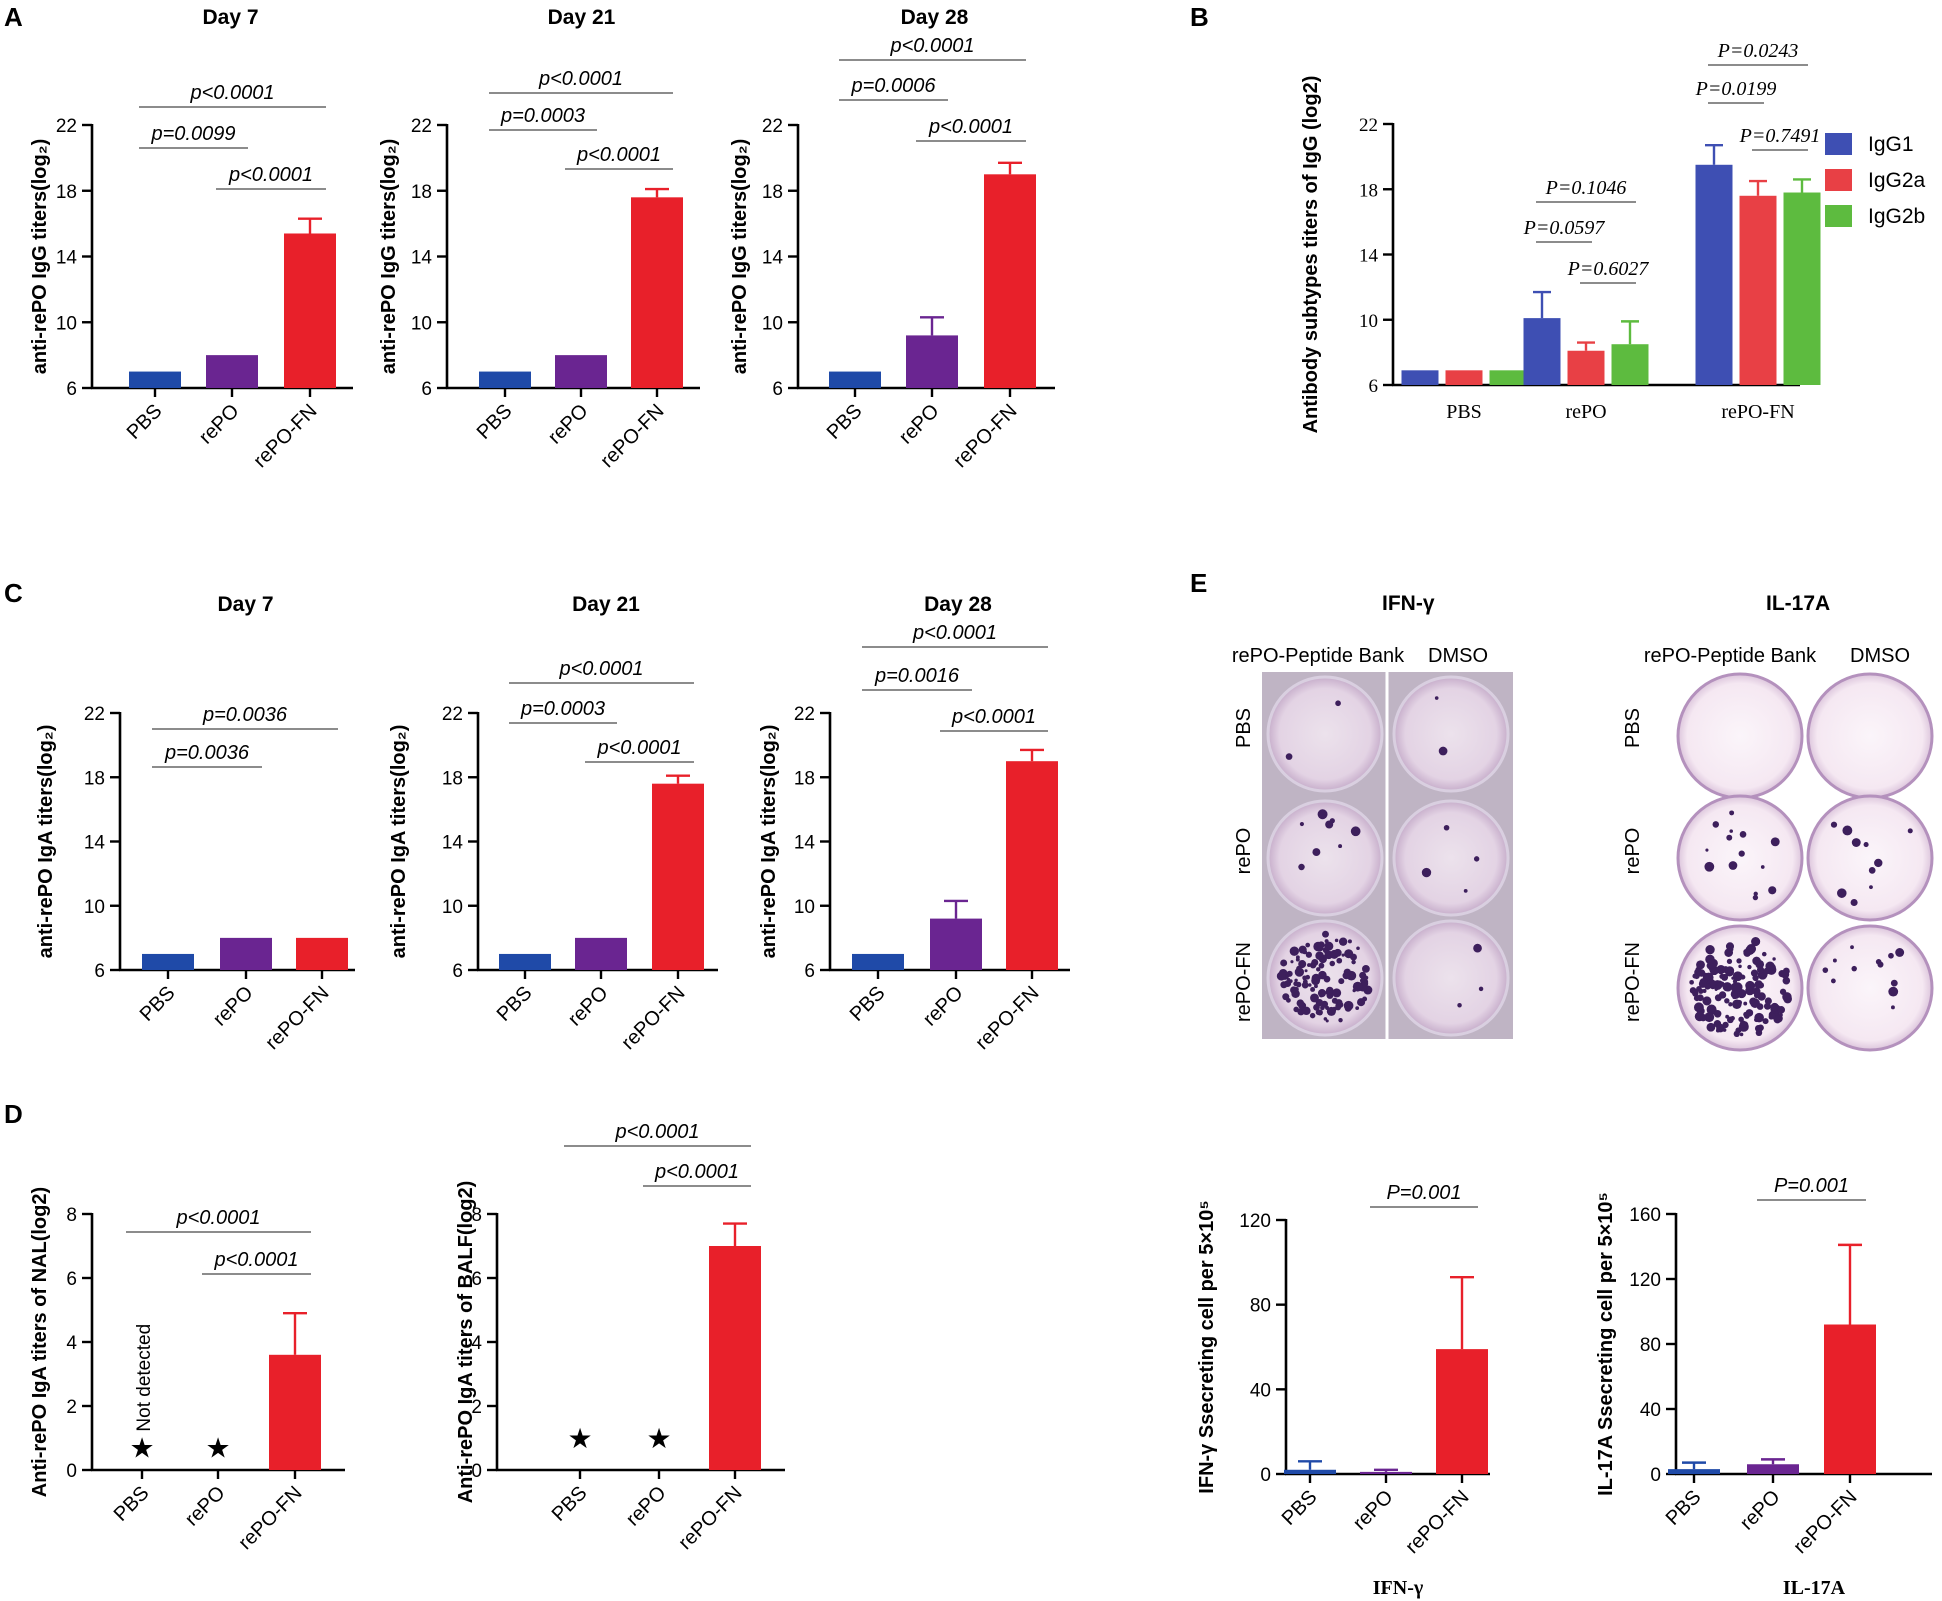 Image resolution: width=1942 pixels, height=1601 pixels. I want to click on y-tick-label: 40, so click(1260, 1390).